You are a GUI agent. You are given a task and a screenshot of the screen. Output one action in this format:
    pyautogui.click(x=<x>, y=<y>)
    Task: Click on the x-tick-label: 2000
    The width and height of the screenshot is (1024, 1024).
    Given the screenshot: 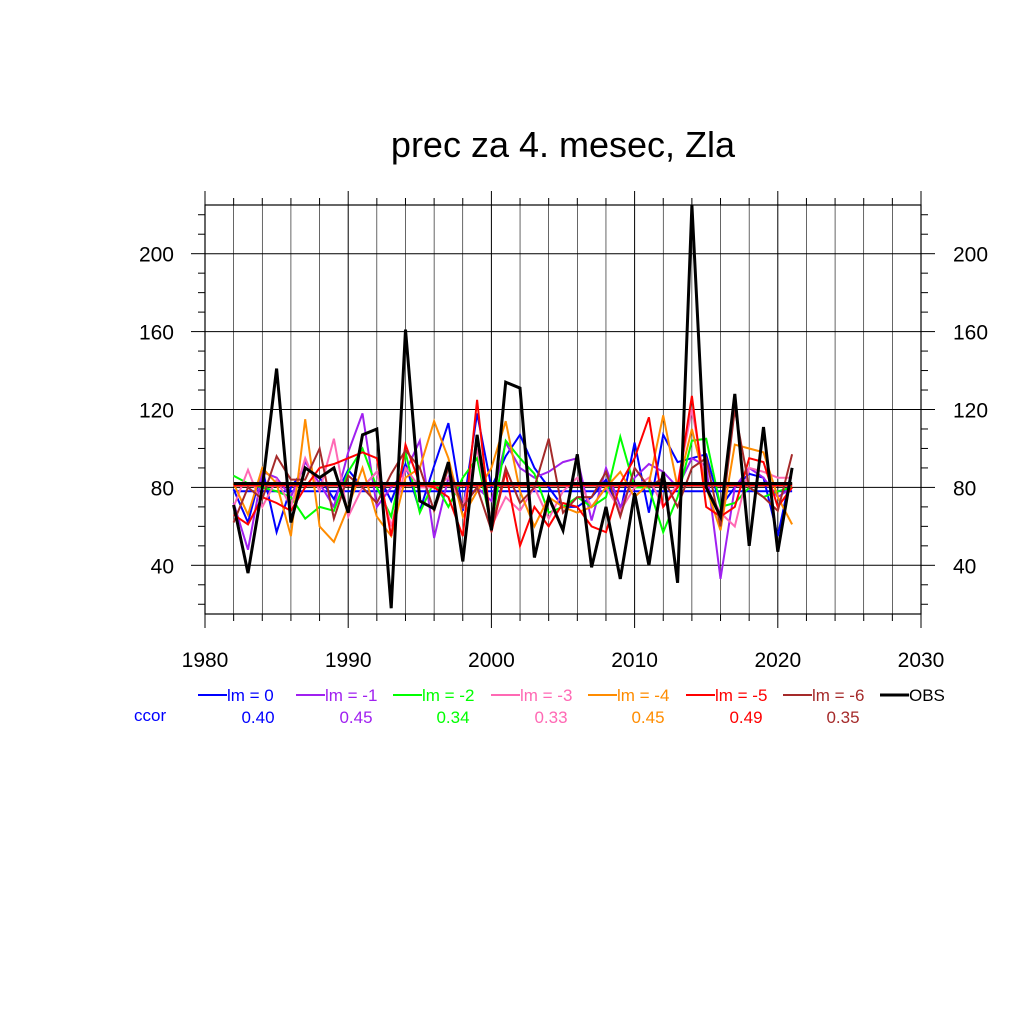 What is the action you would take?
    pyautogui.click(x=491, y=660)
    